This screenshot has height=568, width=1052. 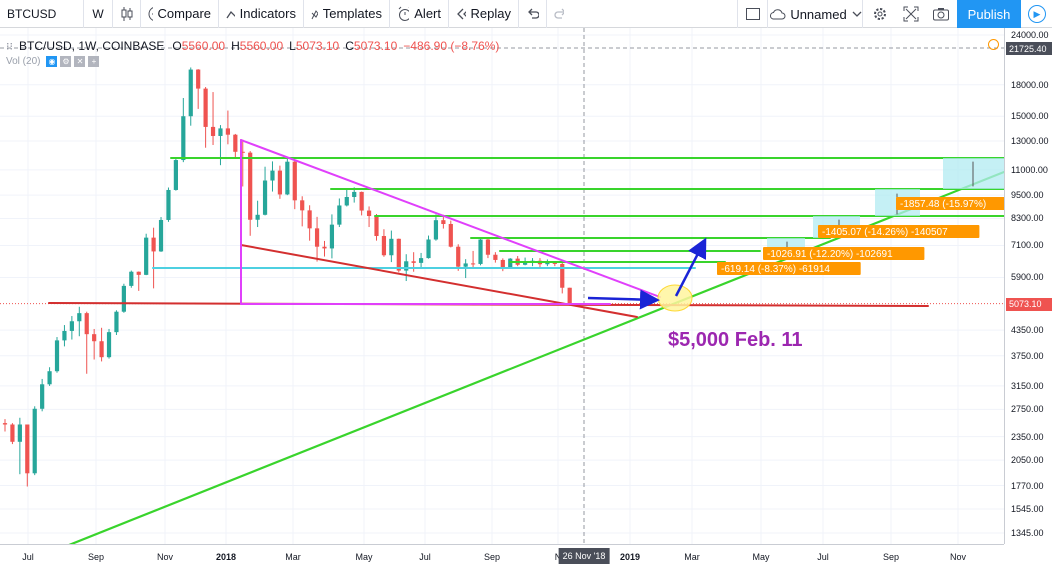 What do you see at coordinates (349, 46) in the screenshot?
I see `close-label: C` at bounding box center [349, 46].